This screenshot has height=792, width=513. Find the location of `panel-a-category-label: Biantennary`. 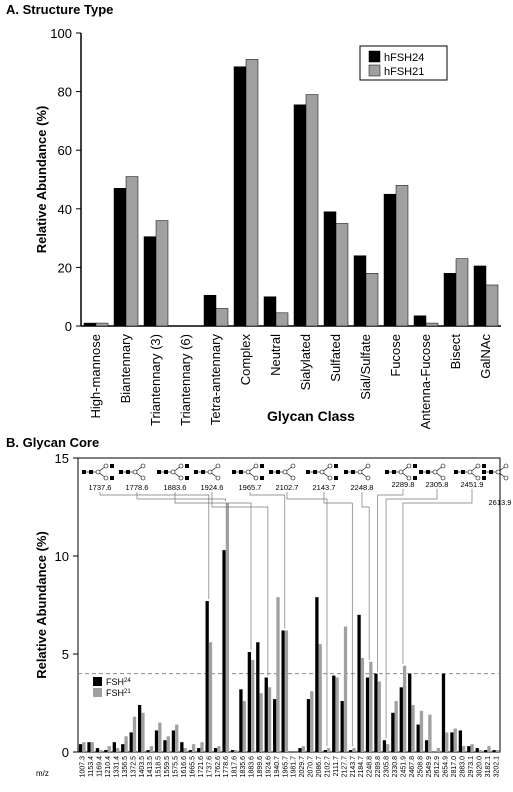

panel-a-category-label: Biantennary is located at coordinates (125, 369).